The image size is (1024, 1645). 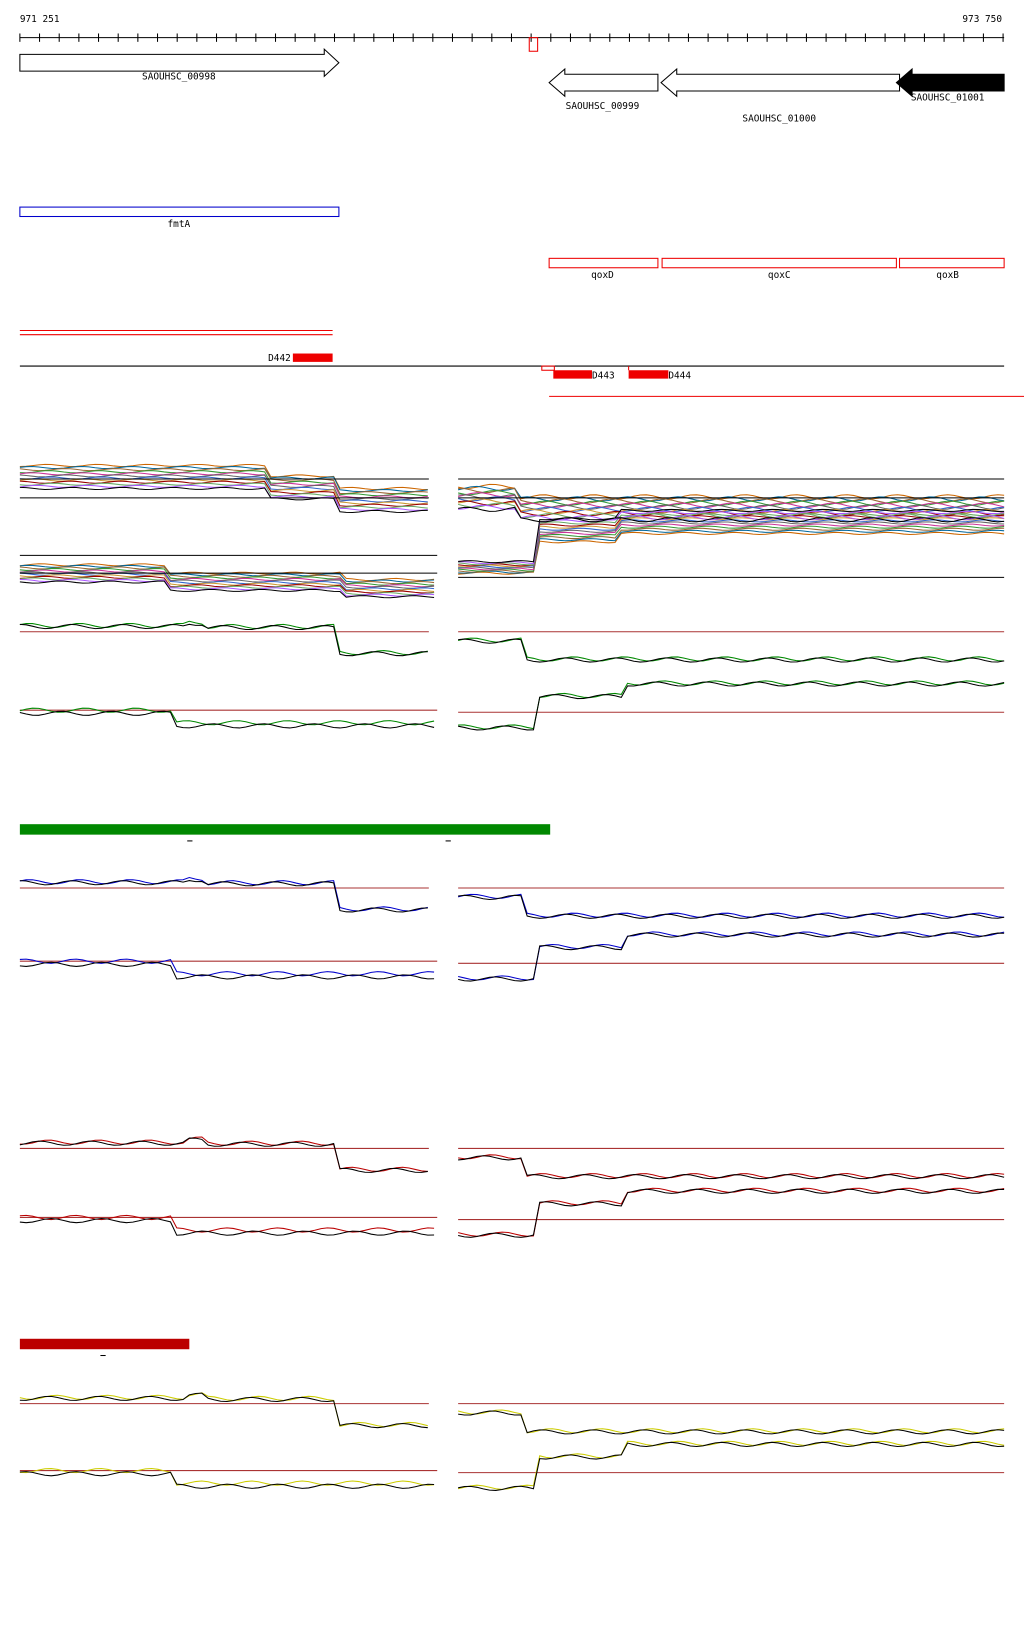 What do you see at coordinates (982, 19) in the screenshot?
I see `axis-end: 973 750` at bounding box center [982, 19].